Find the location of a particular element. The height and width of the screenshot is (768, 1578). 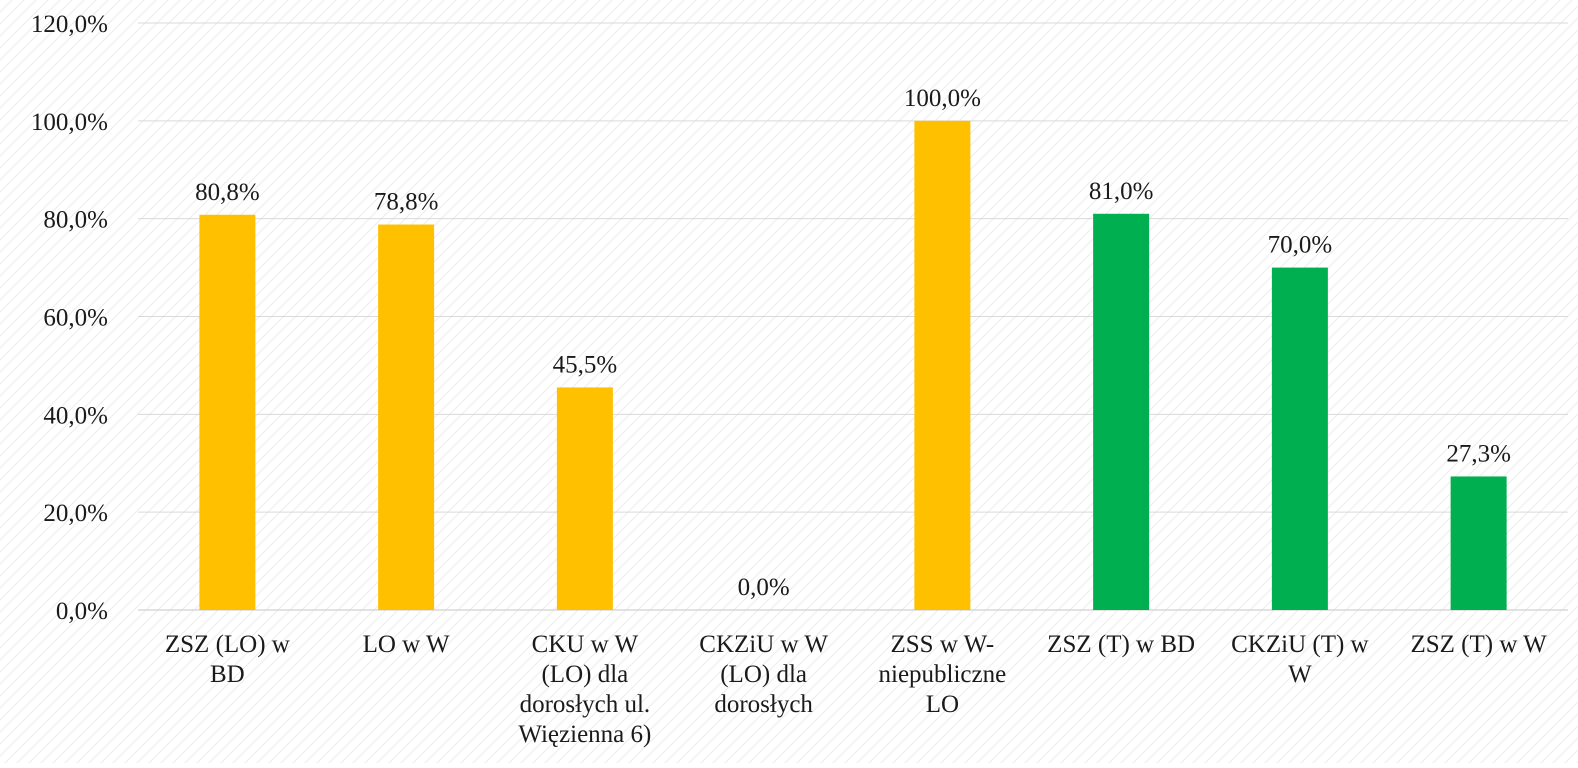

x-tick-label-line: ZSZ (T) w W is located at coordinates (1478, 644).